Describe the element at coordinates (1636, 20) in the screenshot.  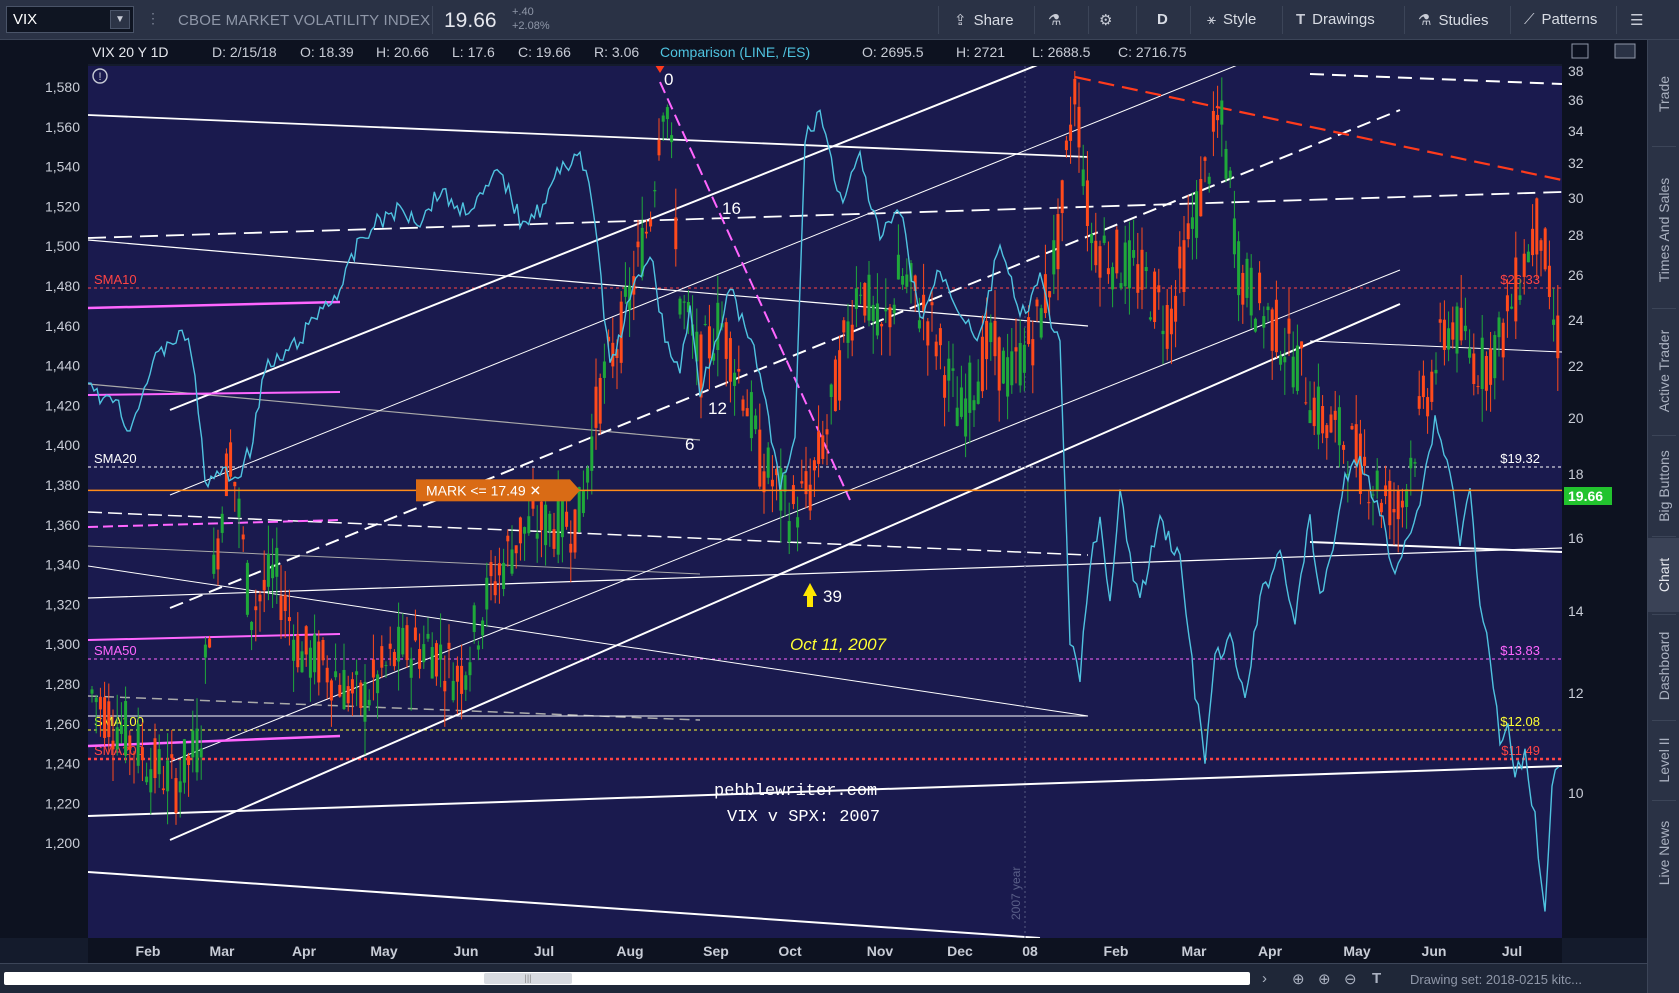
I see `menu-button: ☰` at that location.